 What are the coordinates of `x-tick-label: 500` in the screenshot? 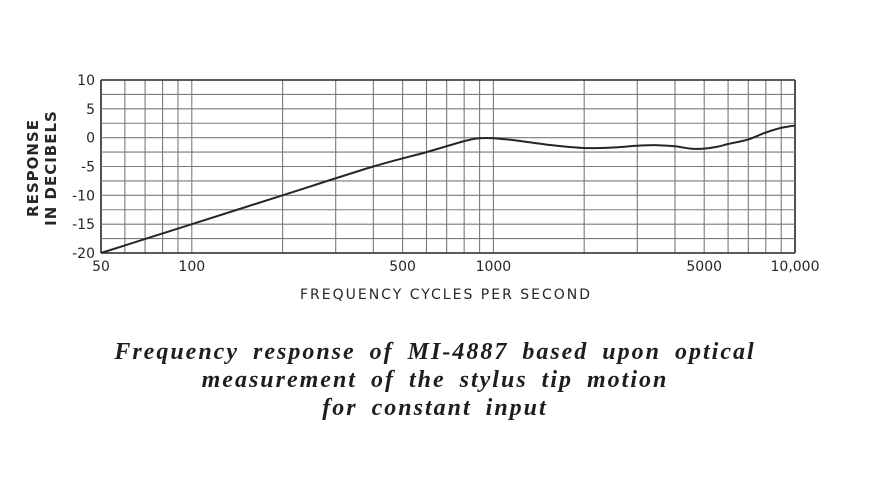 It's located at (402, 267).